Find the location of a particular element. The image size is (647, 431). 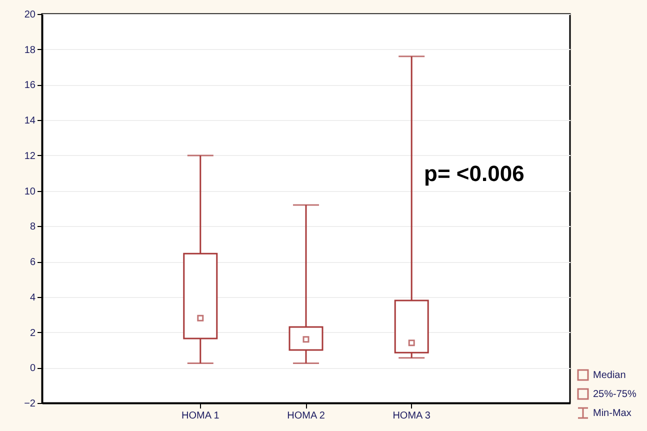

y-tick-label: 6 is located at coordinates (33, 262).